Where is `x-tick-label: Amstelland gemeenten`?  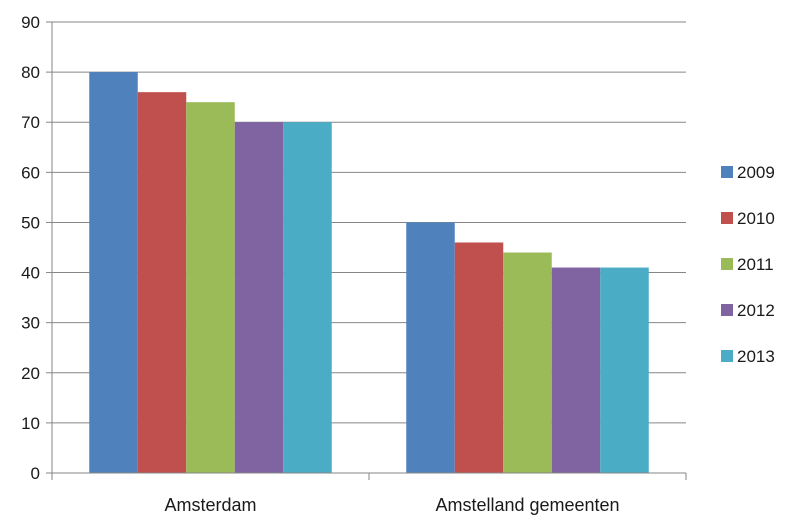 x-tick-label: Amstelland gemeenten is located at coordinates (527, 505).